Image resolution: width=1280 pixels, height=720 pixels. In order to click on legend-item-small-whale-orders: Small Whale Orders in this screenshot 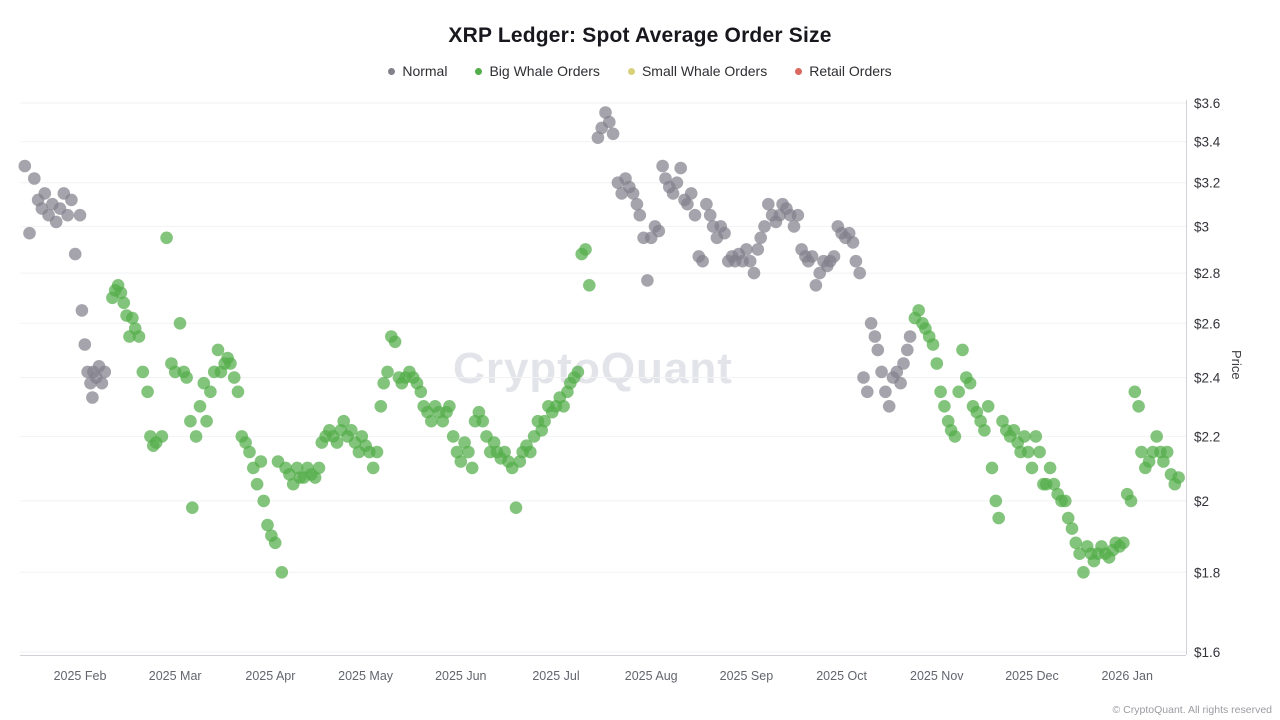, I will do `click(697, 71)`.